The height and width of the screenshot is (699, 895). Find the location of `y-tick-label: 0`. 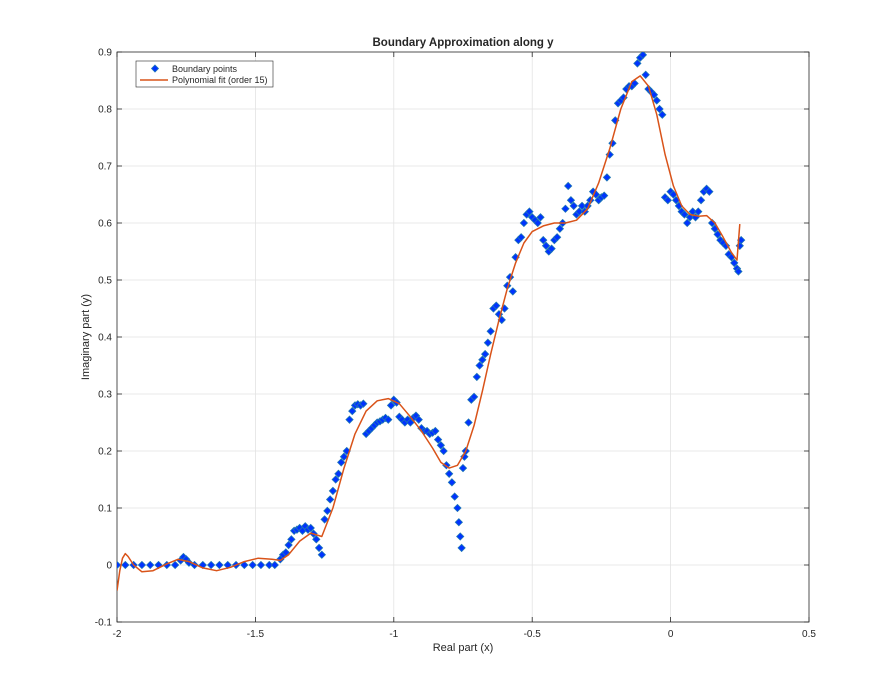

y-tick-label: 0 is located at coordinates (109, 566).